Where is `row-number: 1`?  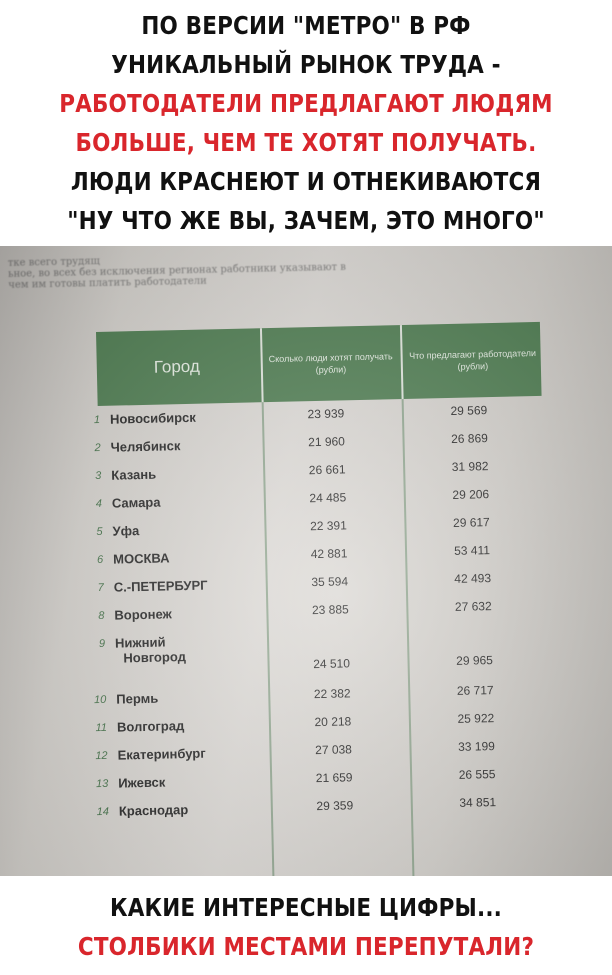 row-number: 1 is located at coordinates (97, 420).